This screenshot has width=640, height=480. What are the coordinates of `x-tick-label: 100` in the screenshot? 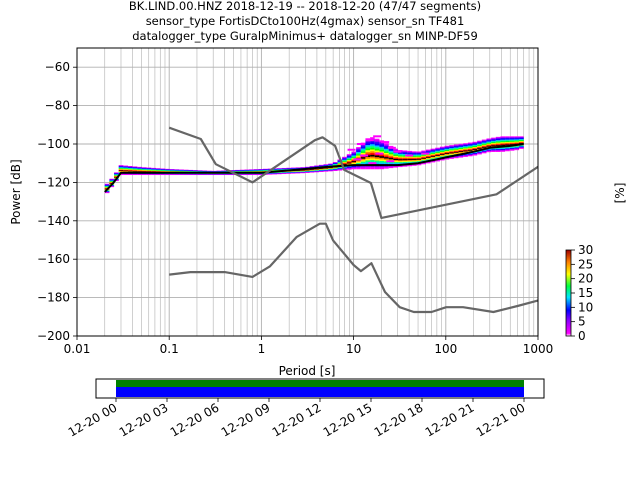 It's located at (445, 349).